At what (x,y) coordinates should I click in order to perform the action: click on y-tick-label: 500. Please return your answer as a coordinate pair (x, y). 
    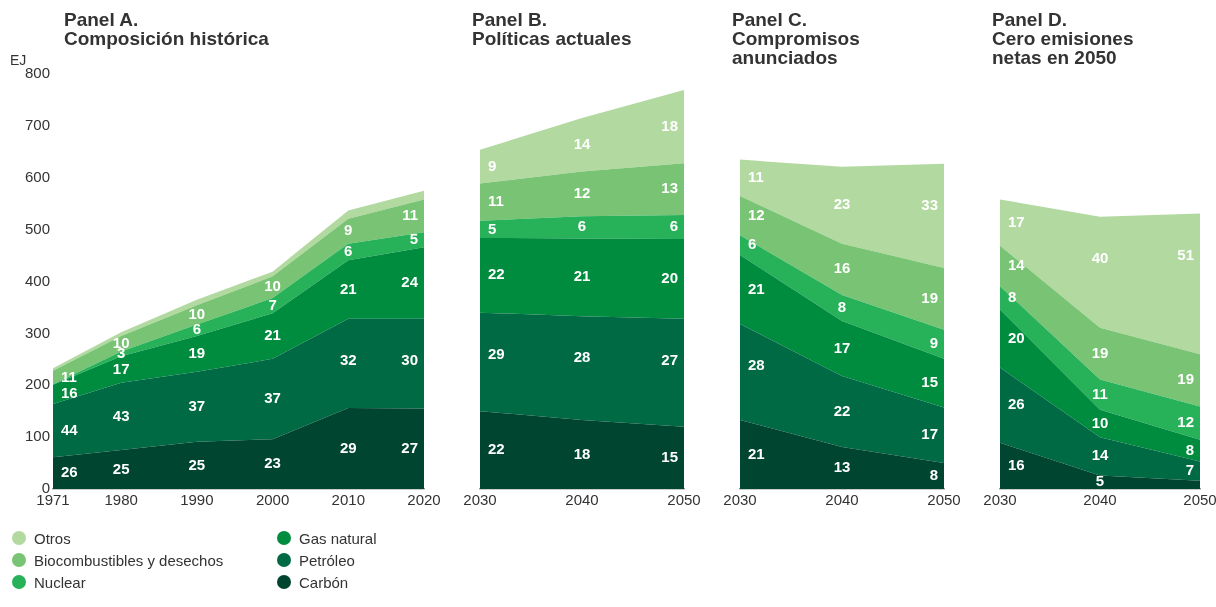
    Looking at the image, I should click on (38, 228).